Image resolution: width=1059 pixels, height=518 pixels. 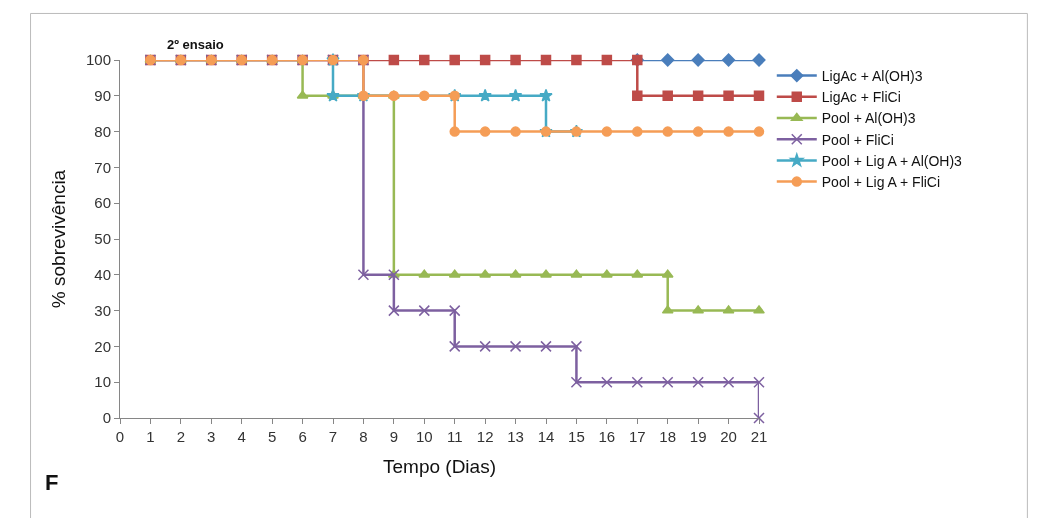 What do you see at coordinates (857, 139) in the screenshot?
I see `legend-label: Pool + FliCi` at bounding box center [857, 139].